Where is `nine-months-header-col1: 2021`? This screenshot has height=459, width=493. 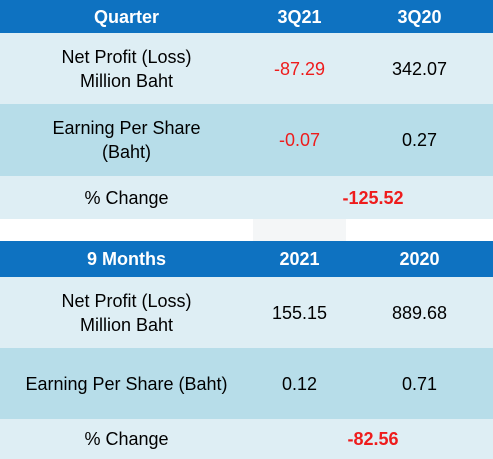 nine-months-header-col1: 2021 is located at coordinates (299, 259).